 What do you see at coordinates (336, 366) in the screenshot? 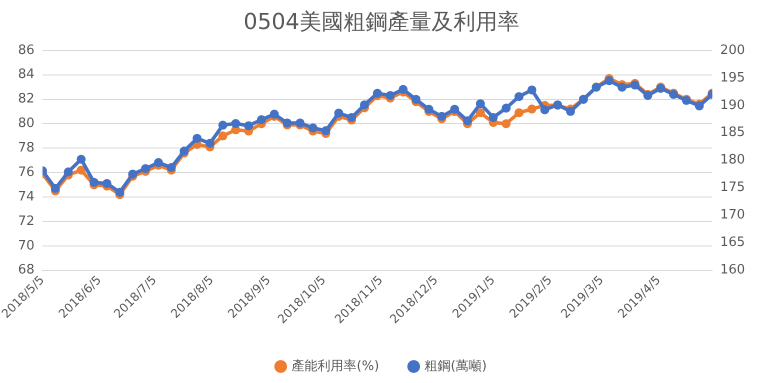
I see `legend-label: 產能利用率(%)` at bounding box center [336, 366].